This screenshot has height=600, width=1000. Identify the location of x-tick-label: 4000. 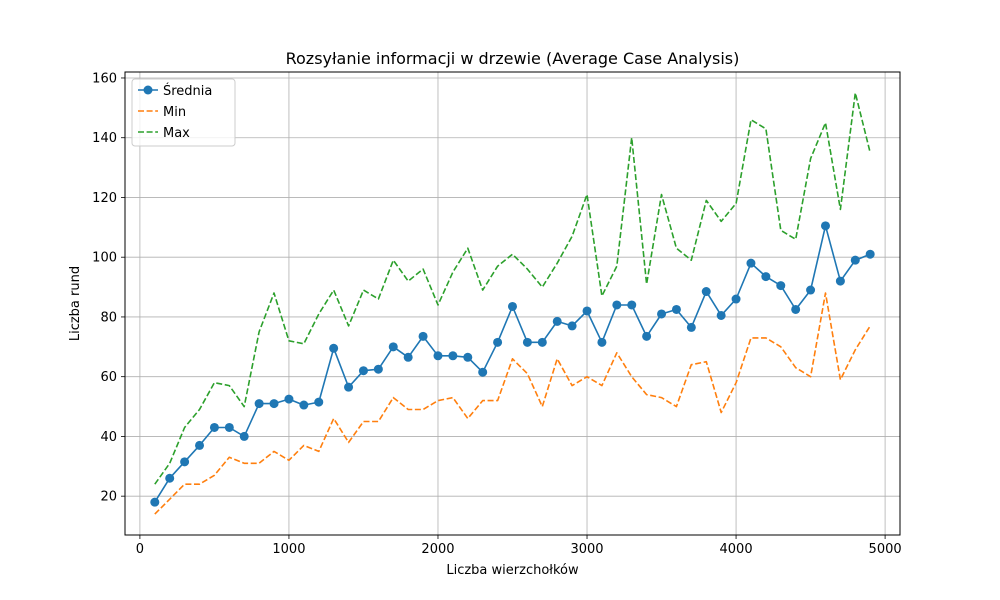
(736, 549).